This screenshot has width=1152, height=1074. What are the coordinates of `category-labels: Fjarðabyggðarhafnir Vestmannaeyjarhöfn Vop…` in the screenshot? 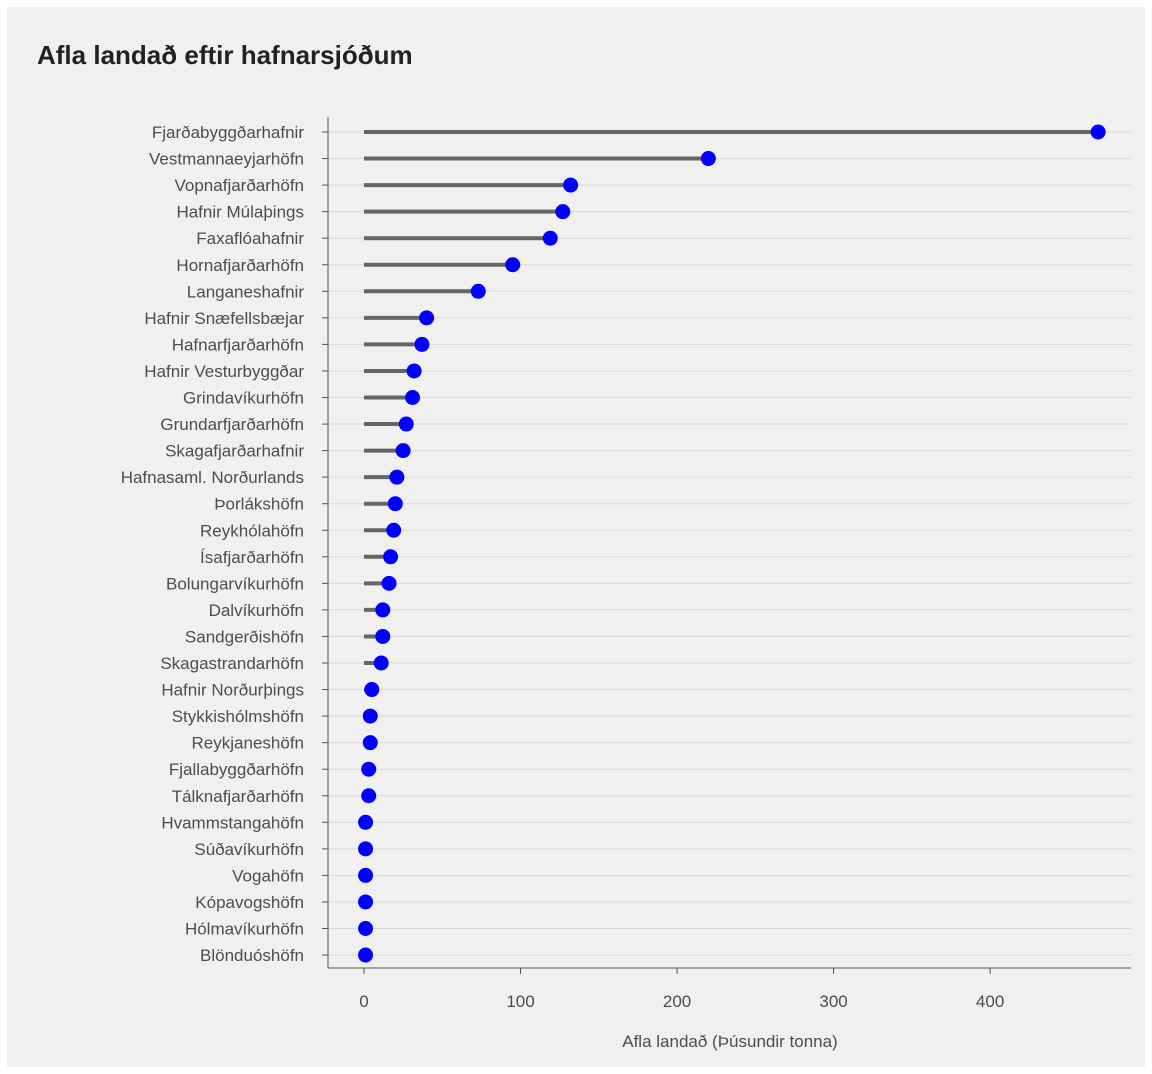 It's located at (213, 544).